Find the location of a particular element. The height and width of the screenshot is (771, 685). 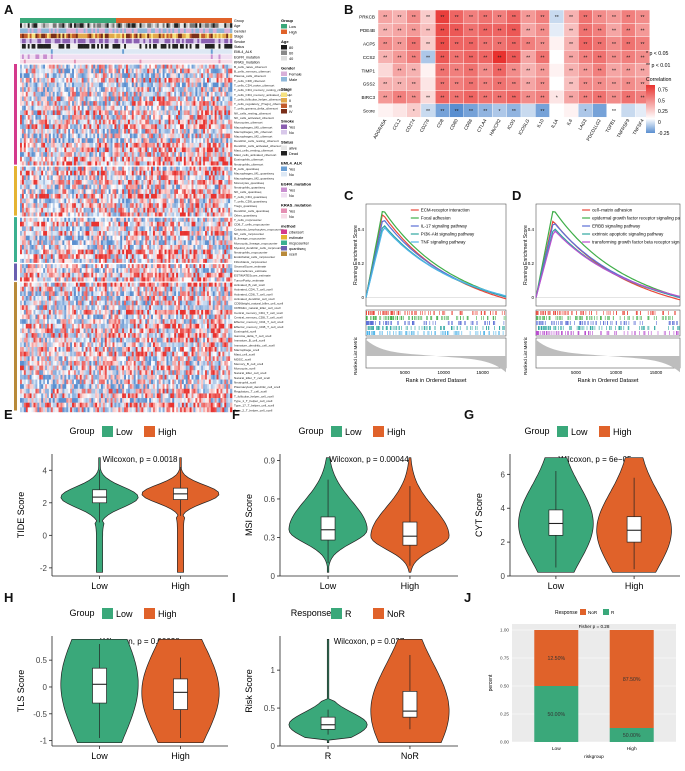

immune-cell-label: Monocytes_quantiseq is located at coordinates (249, 183).